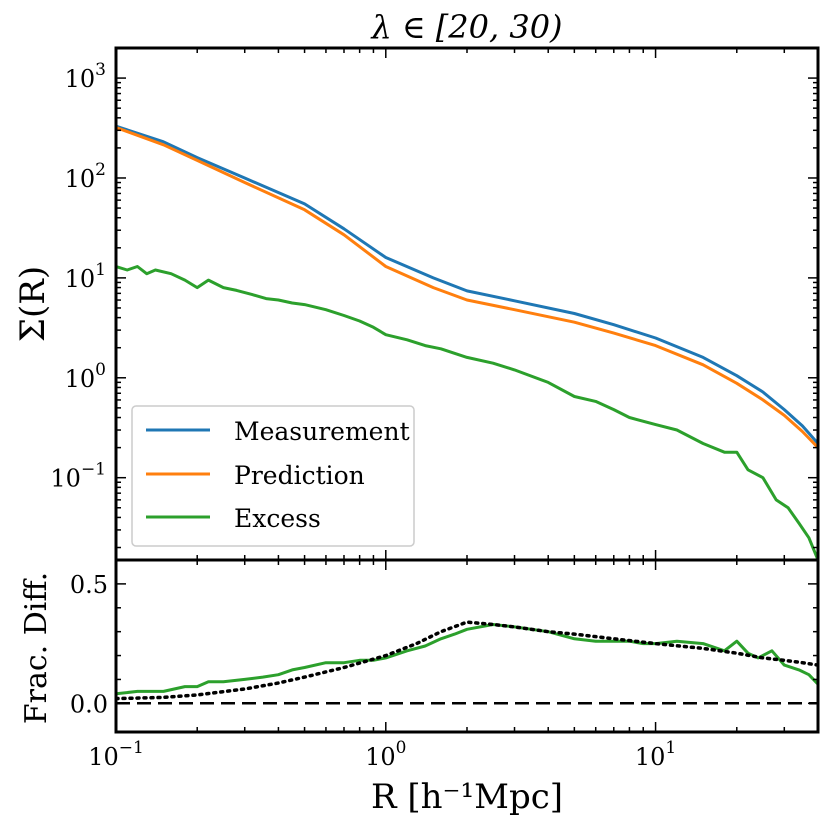 This screenshot has height=824, width=831. I want to click on legend-label-excess: Excess, so click(277, 518).